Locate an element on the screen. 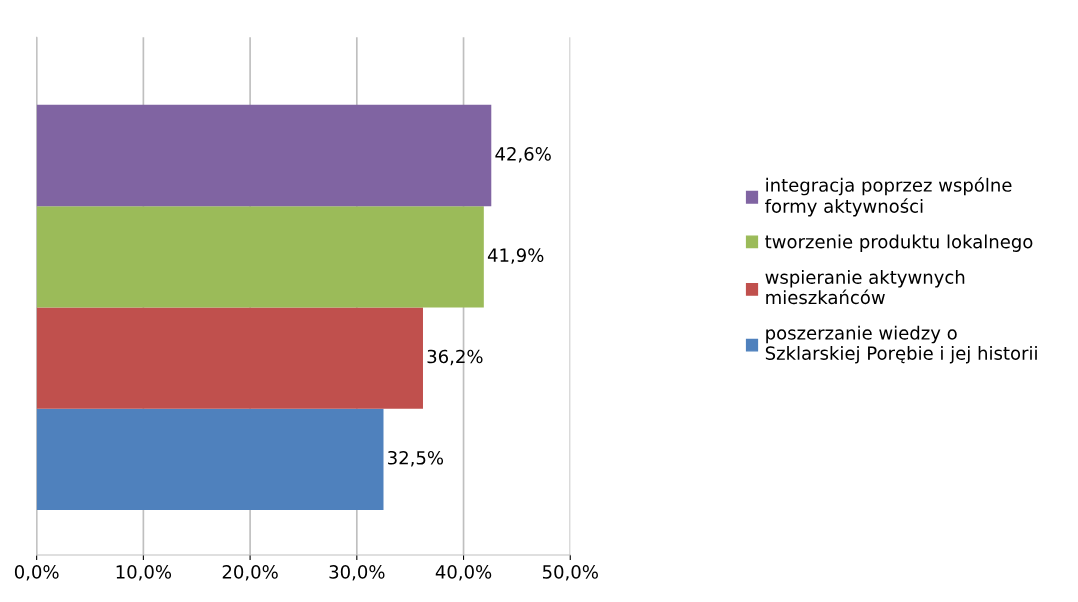 The image size is (1078, 602). legend-label: integracja poprzez wspólne formy aktywności is located at coordinates (888, 197).